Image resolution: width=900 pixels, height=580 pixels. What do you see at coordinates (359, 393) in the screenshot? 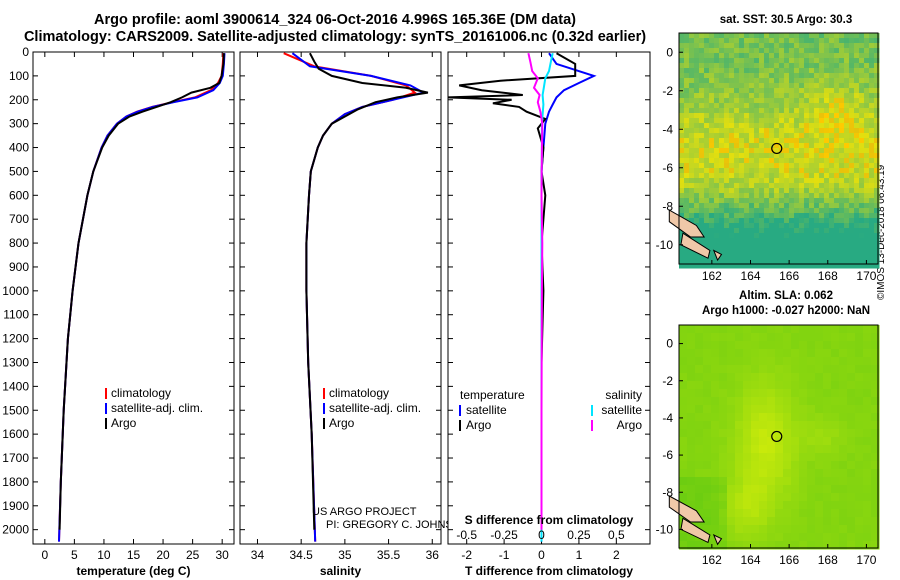
I see `legend-label: climatology` at bounding box center [359, 393].